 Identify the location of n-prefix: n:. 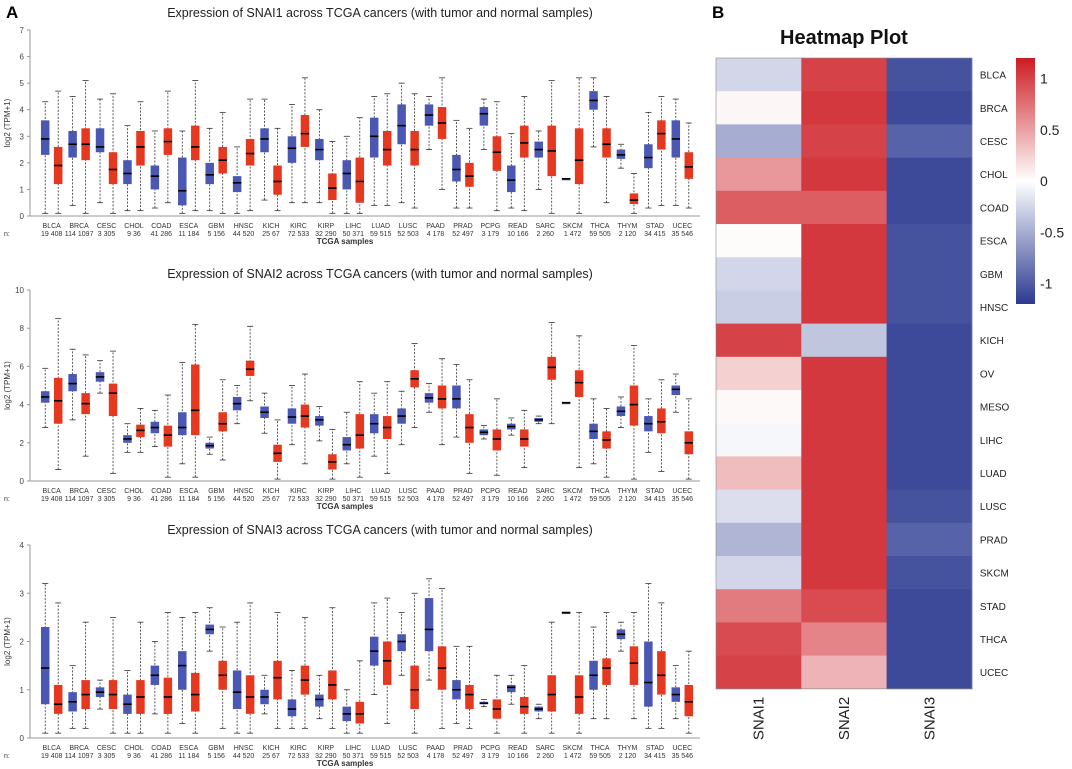
(7, 499).